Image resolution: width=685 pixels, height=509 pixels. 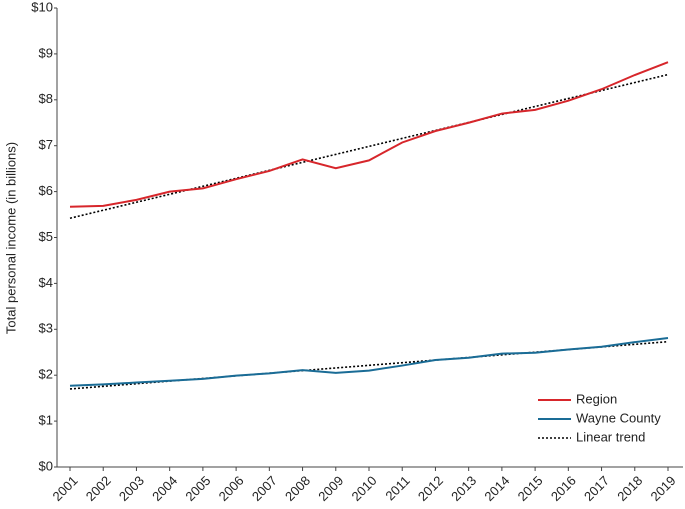 I want to click on y-tick-label: $7, so click(x=46, y=144).